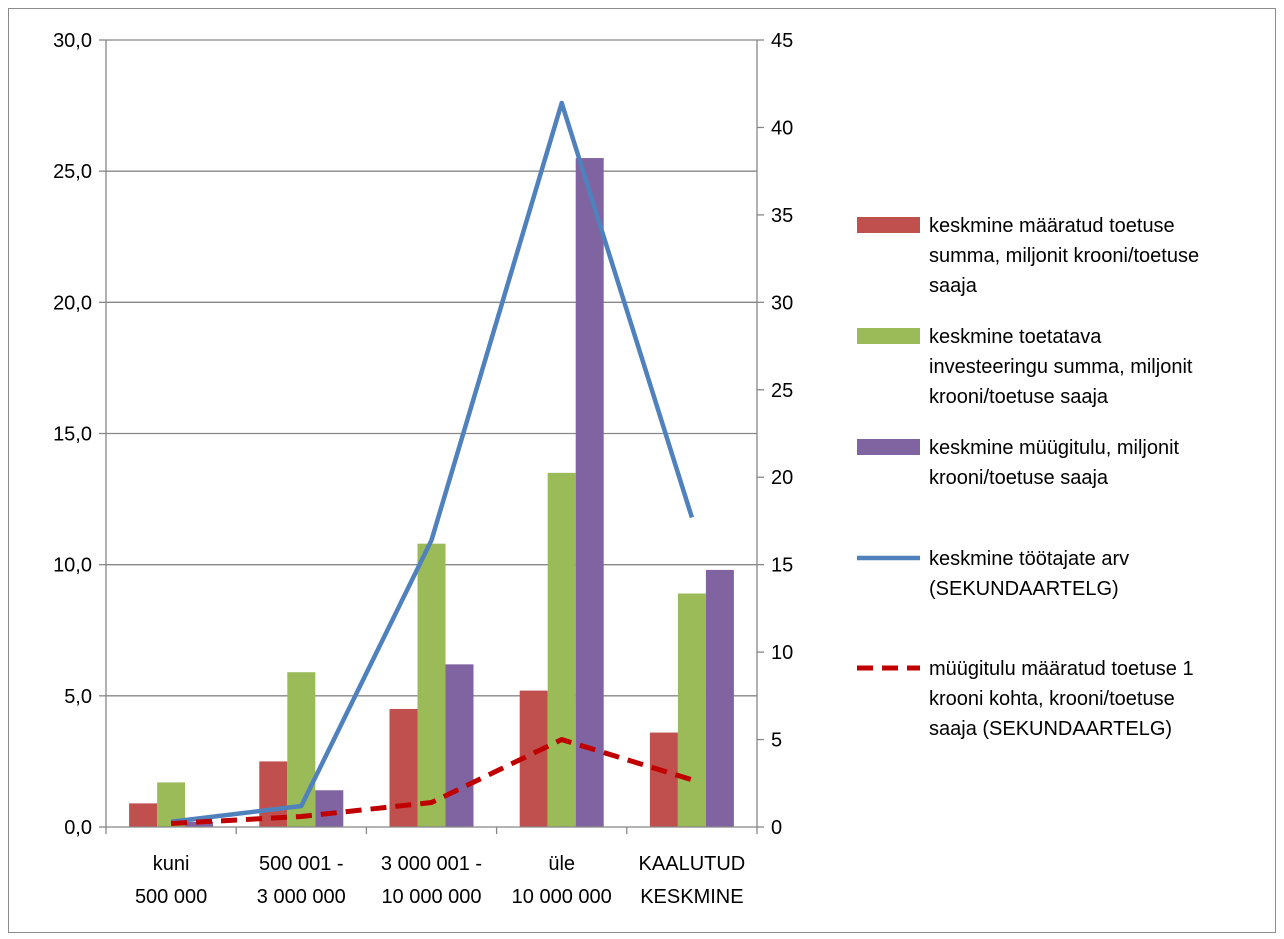  I want to click on y-tick-label: 20,0, so click(72, 303).